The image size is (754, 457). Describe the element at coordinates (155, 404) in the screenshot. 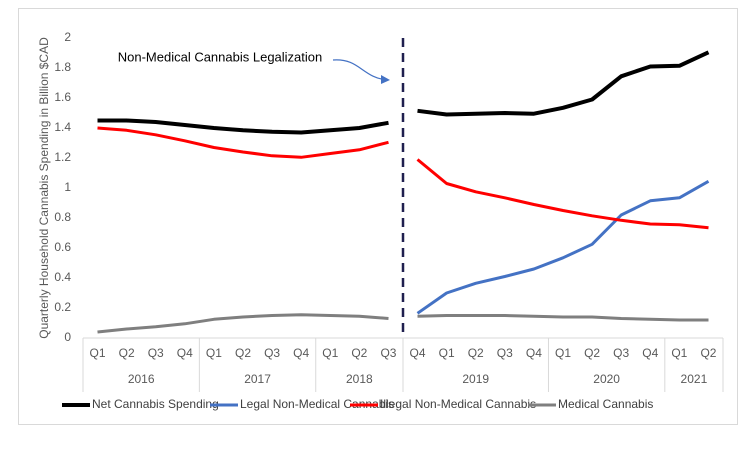

I see `legend-label: Net Cannabis Spending` at that location.